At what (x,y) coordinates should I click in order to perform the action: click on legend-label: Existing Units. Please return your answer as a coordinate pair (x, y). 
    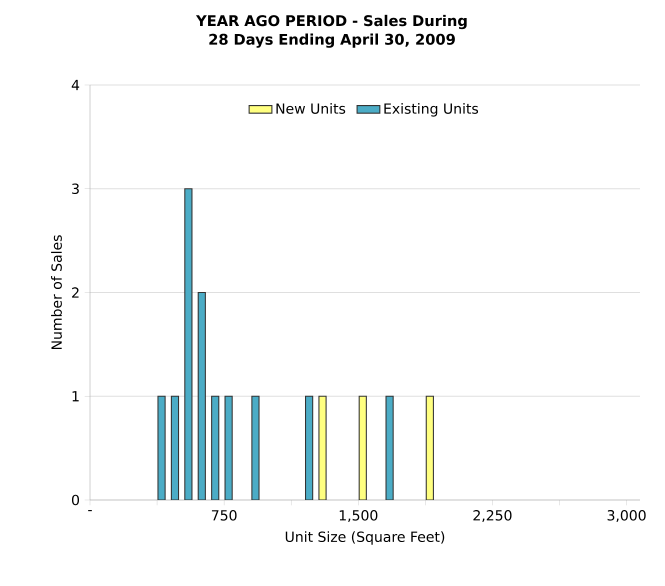
    Looking at the image, I should click on (431, 110).